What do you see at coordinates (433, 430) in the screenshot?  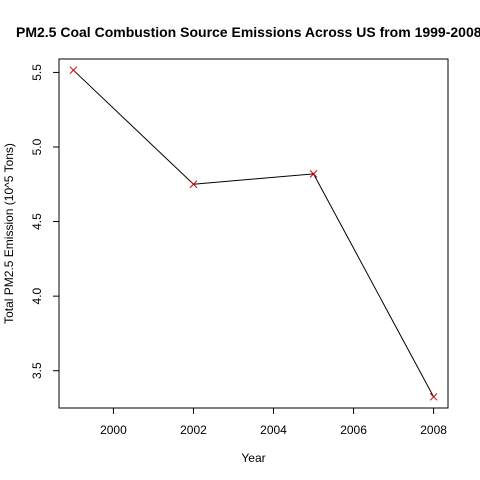 I see `x-tick-label: 2008` at bounding box center [433, 430].